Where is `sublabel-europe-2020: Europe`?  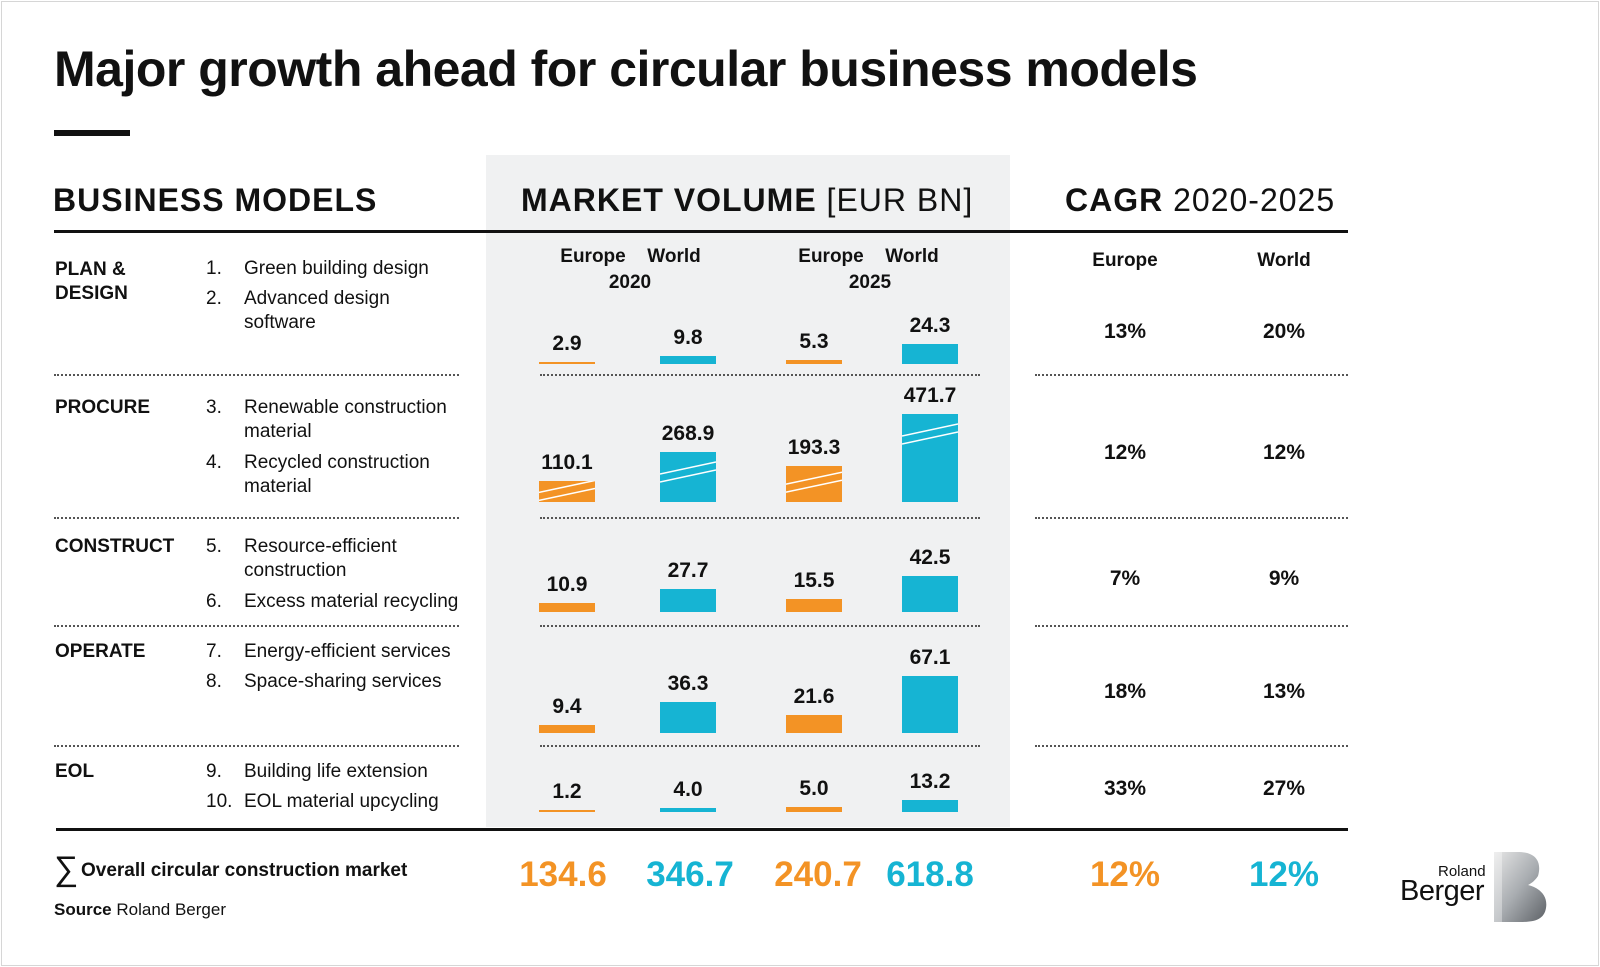 sublabel-europe-2020: Europe is located at coordinates (593, 256).